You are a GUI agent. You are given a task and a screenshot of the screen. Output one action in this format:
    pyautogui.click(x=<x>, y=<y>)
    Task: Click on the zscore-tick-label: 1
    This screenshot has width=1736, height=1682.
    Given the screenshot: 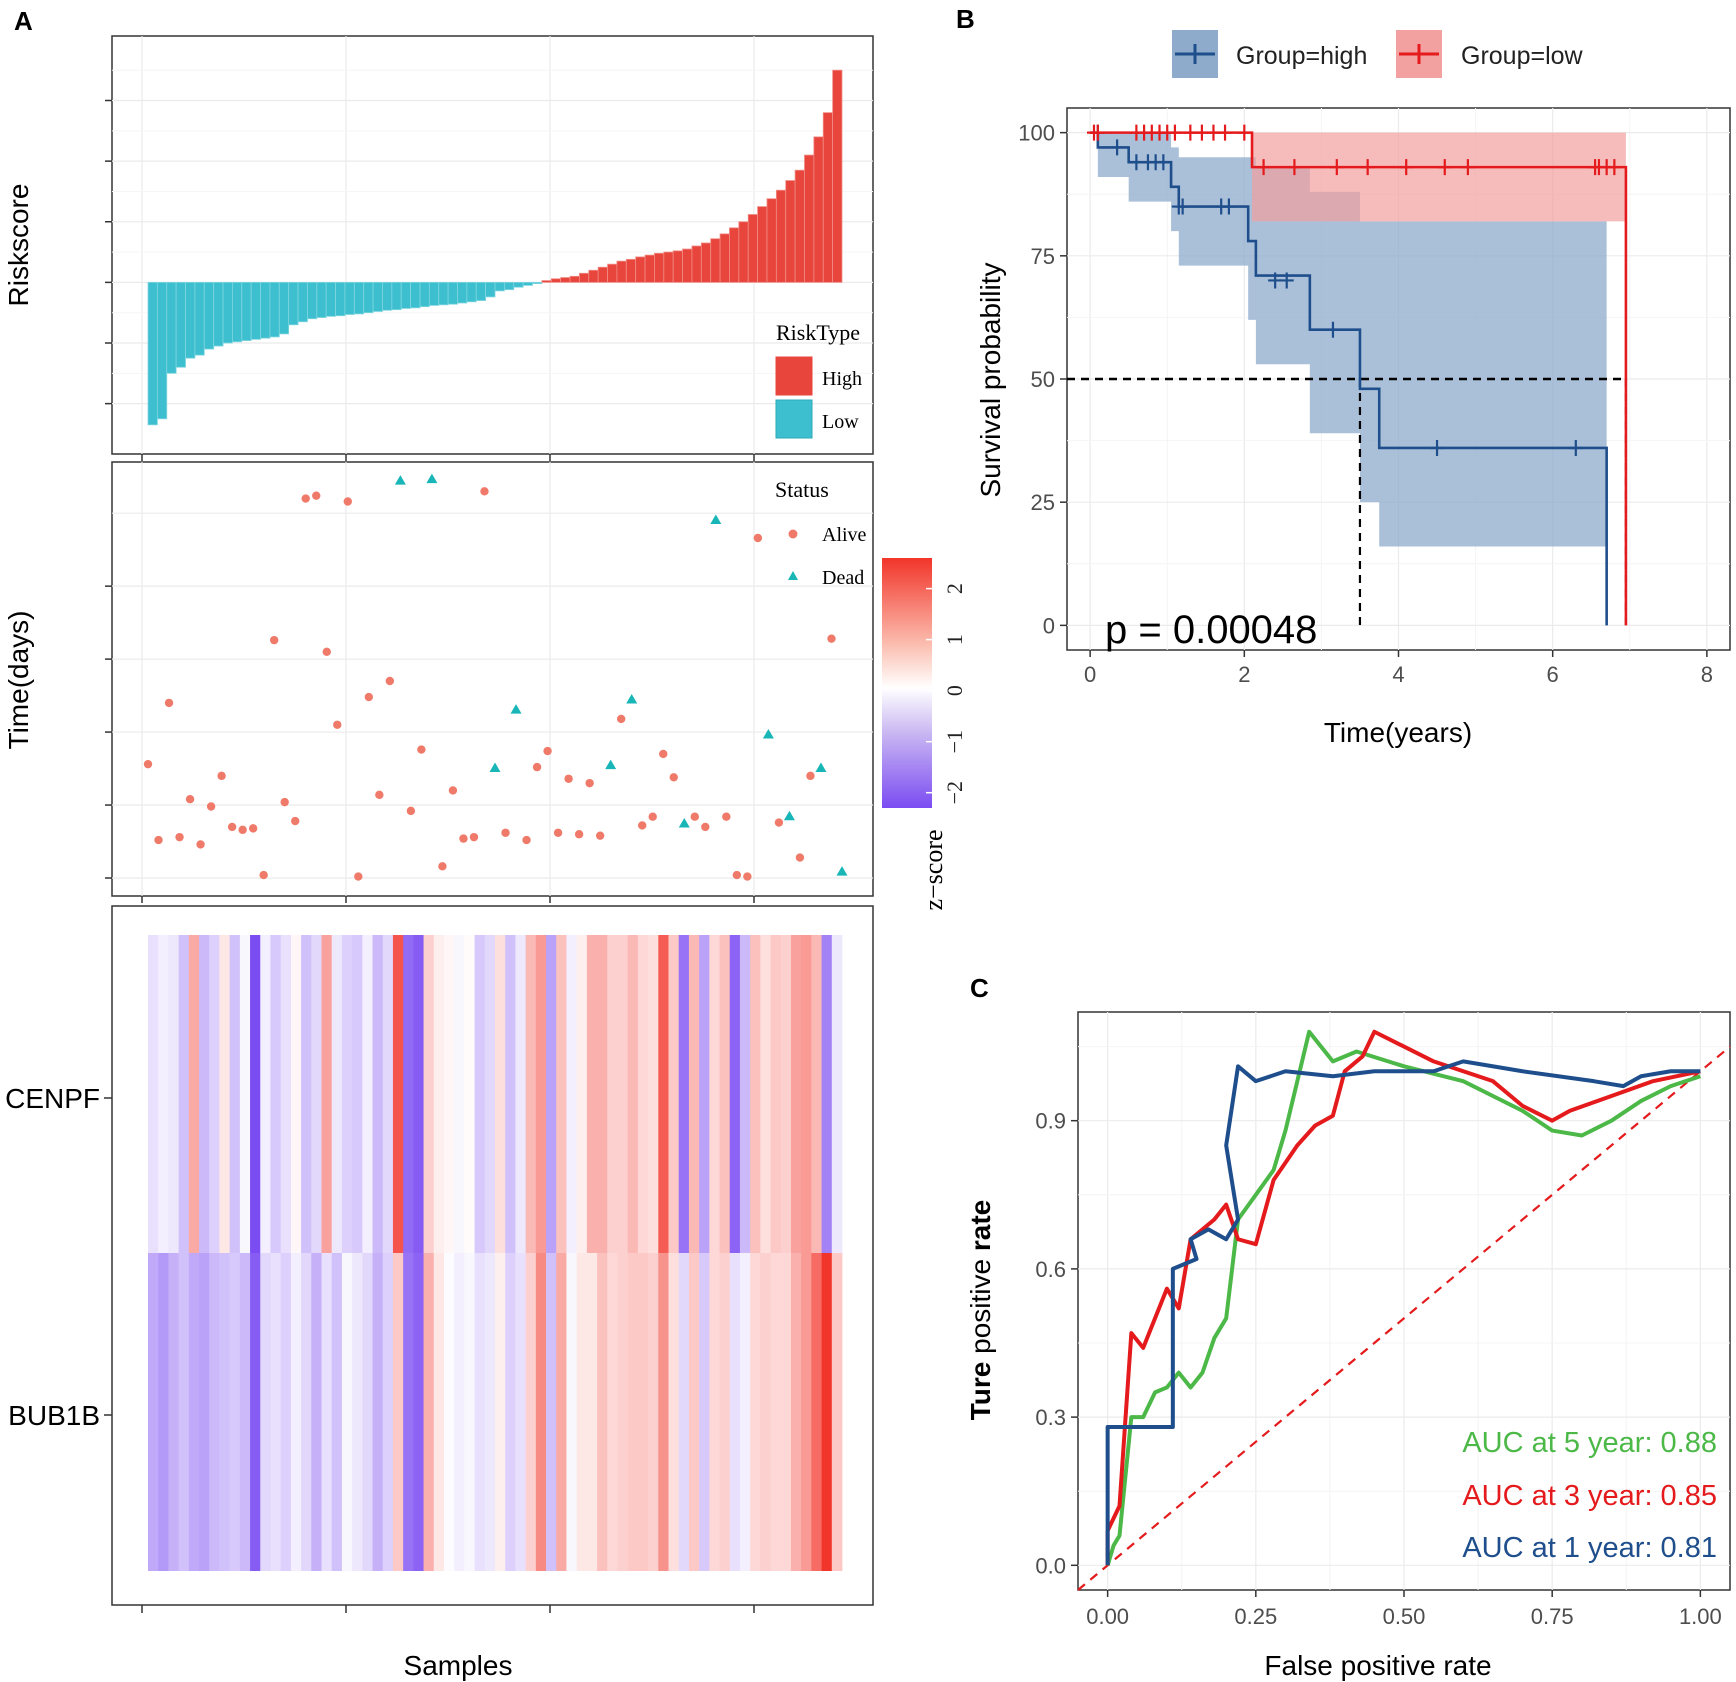 What is the action you would take?
    pyautogui.click(x=954, y=639)
    